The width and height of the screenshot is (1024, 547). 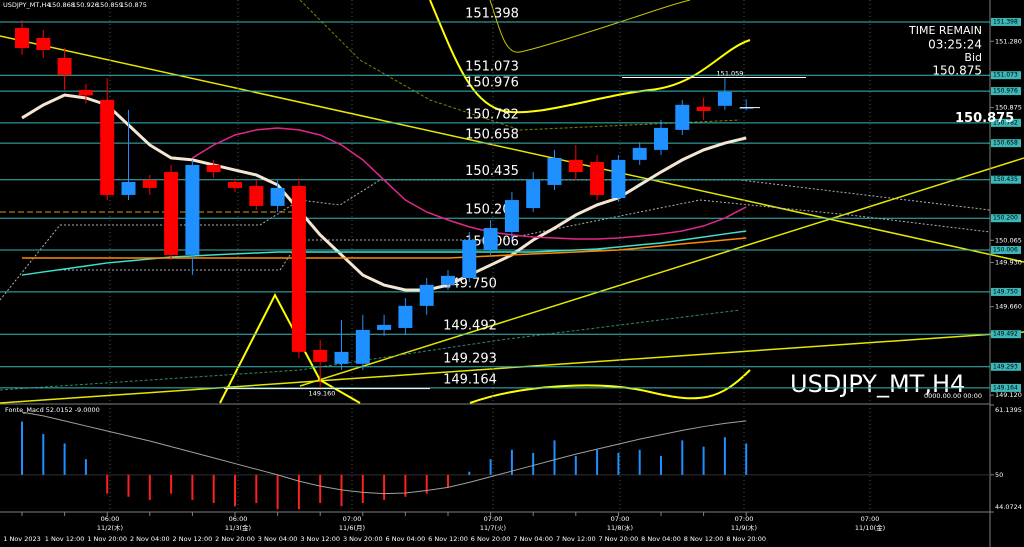 I want to click on y-tick-label: 150.065, so click(x=1008, y=240).